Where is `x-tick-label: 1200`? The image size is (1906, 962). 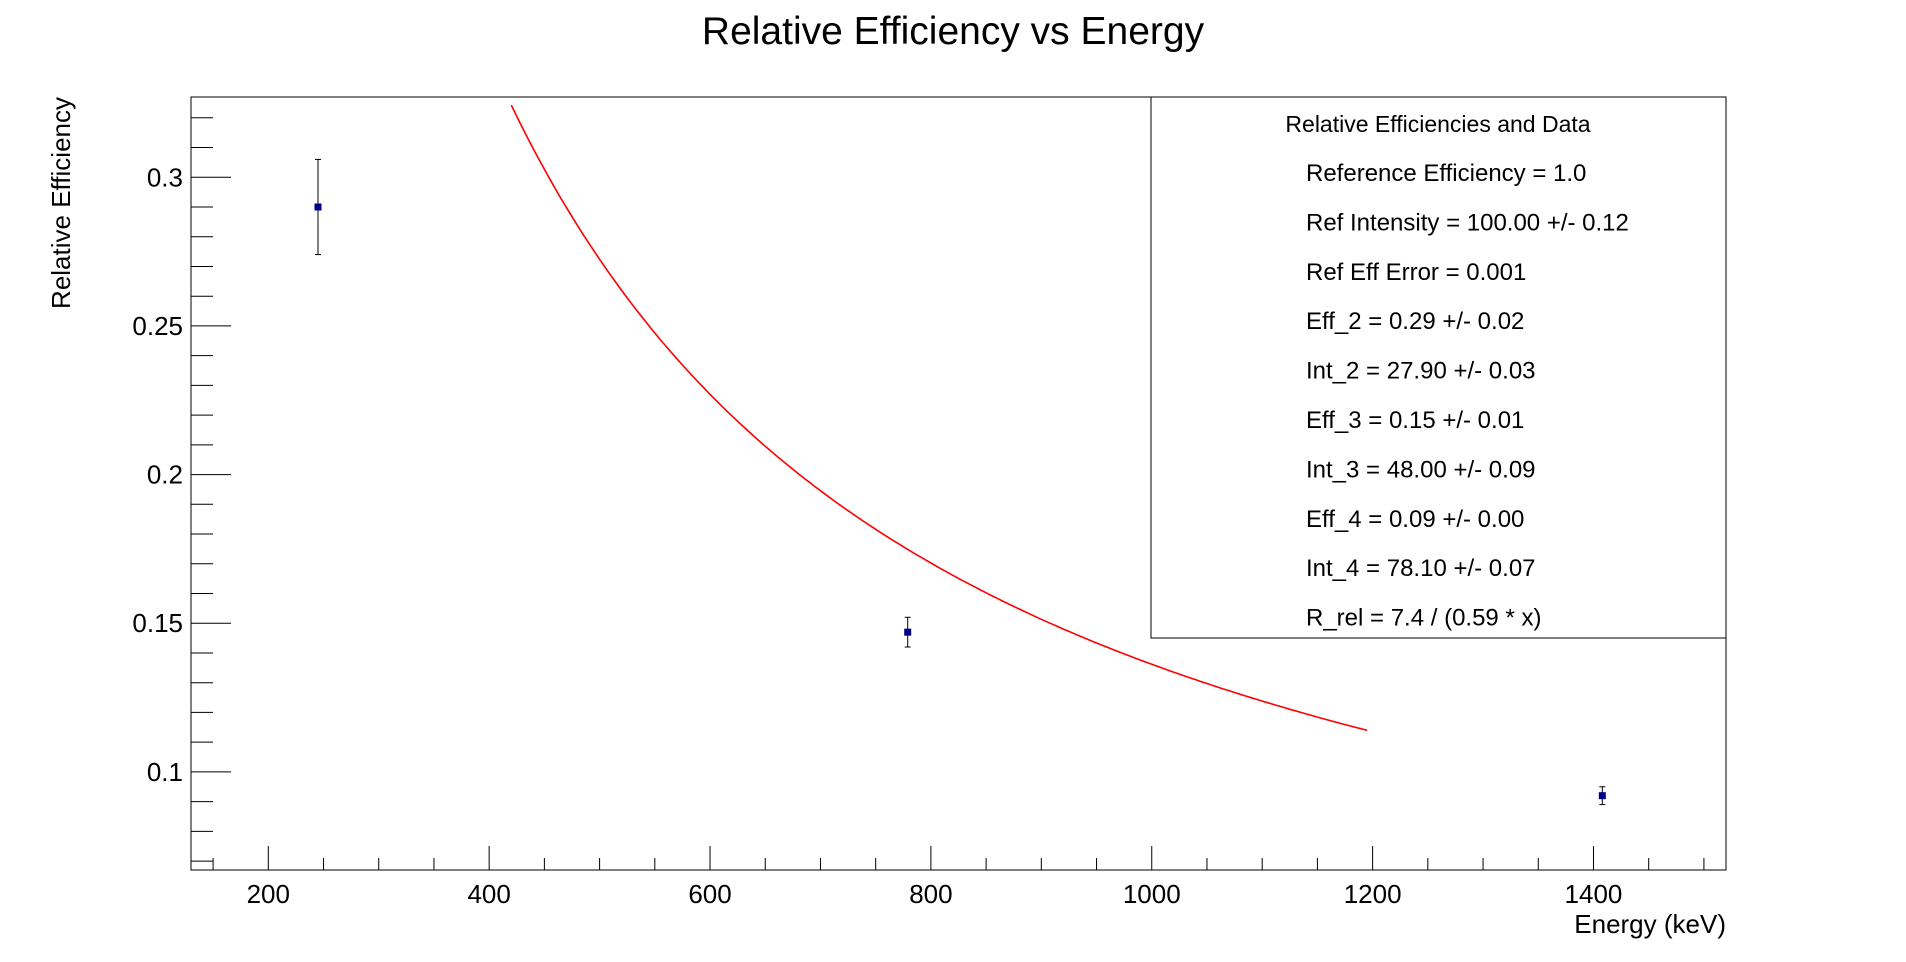
x-tick-label: 1200 is located at coordinates (1373, 894).